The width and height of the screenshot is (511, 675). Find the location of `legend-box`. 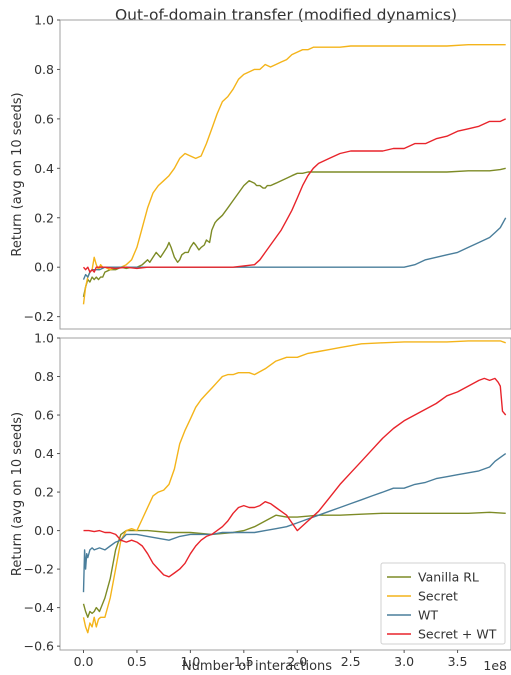

legend-box is located at coordinates (443, 603).